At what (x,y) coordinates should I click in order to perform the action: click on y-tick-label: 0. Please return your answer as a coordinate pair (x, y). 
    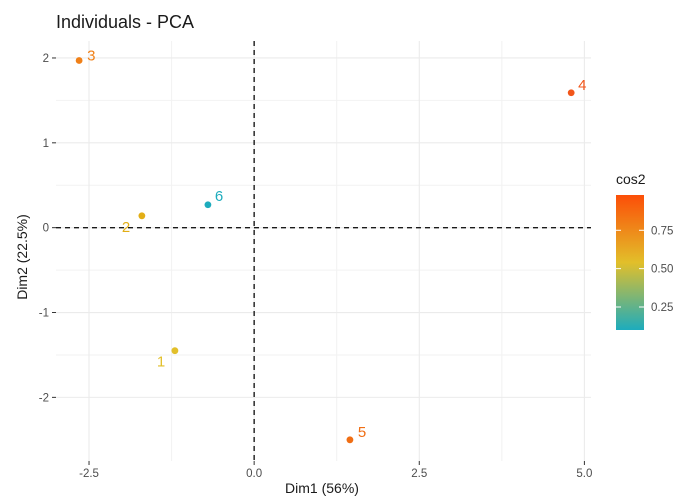
    Looking at the image, I should click on (46, 229).